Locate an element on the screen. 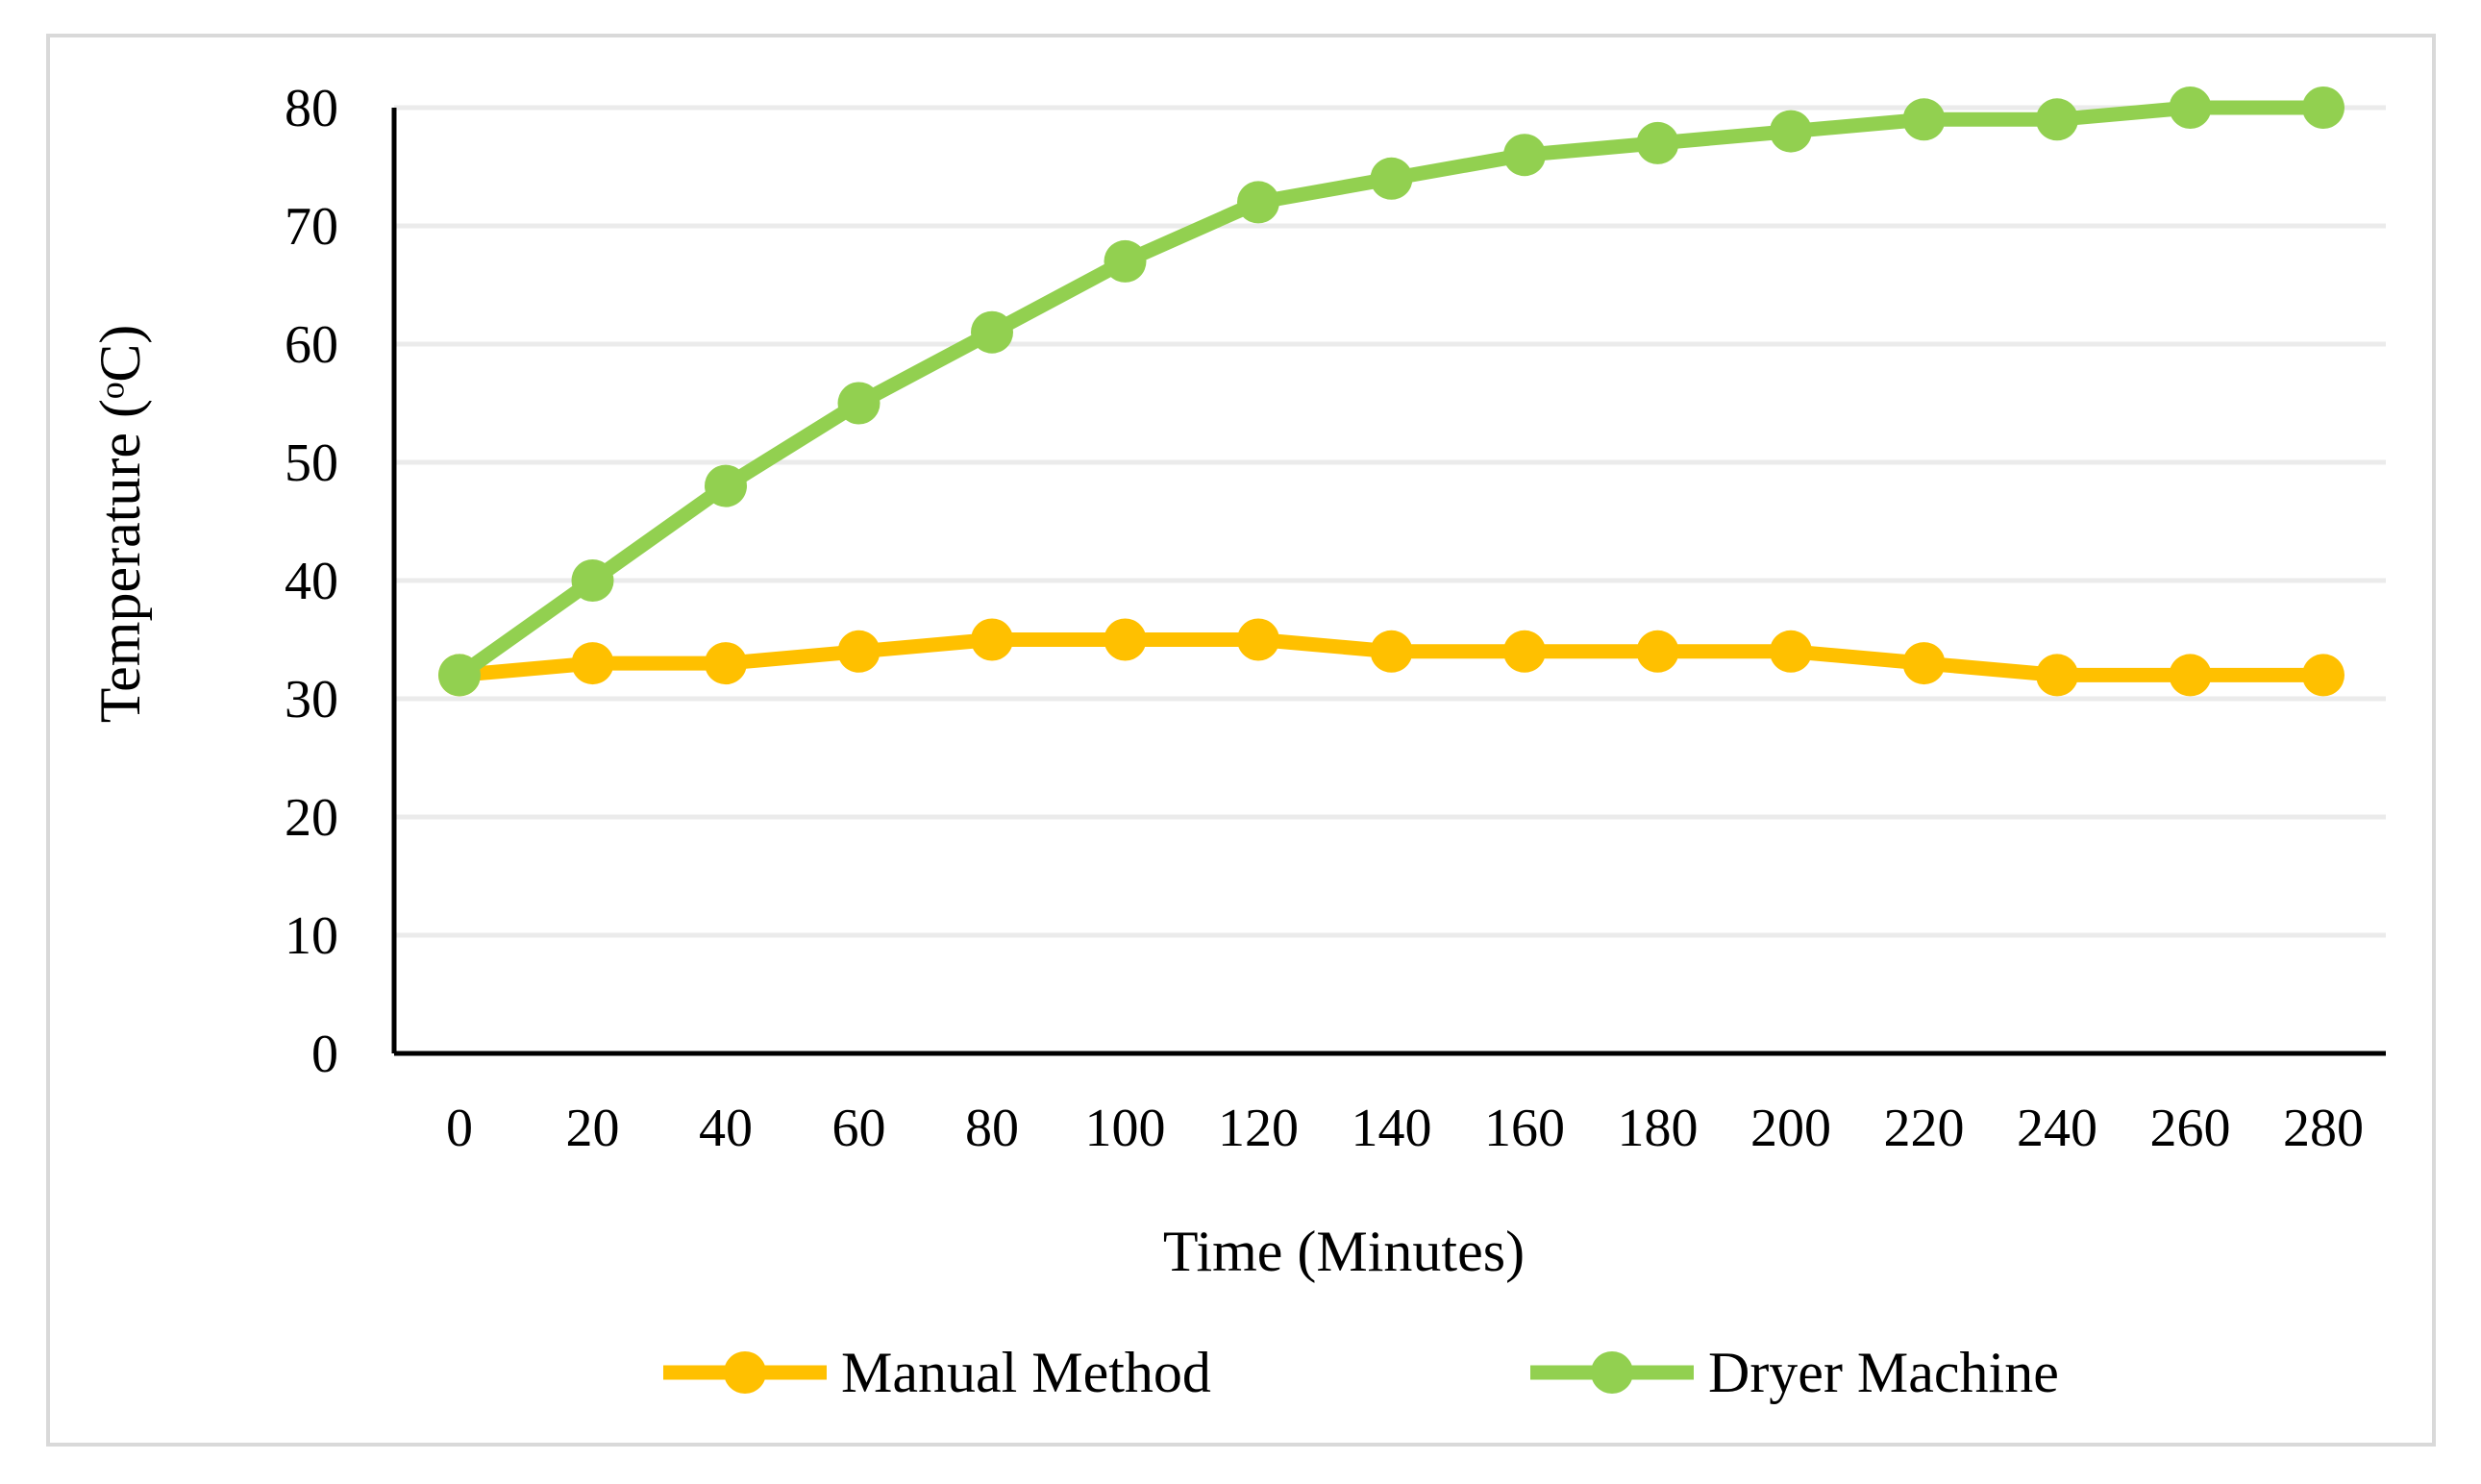 The height and width of the screenshot is (1484, 2481). x-tick-labels: 0 20 40 60 80 100 120 140 160 180 200 220 240 260 280 is located at coordinates (1405, 1128).